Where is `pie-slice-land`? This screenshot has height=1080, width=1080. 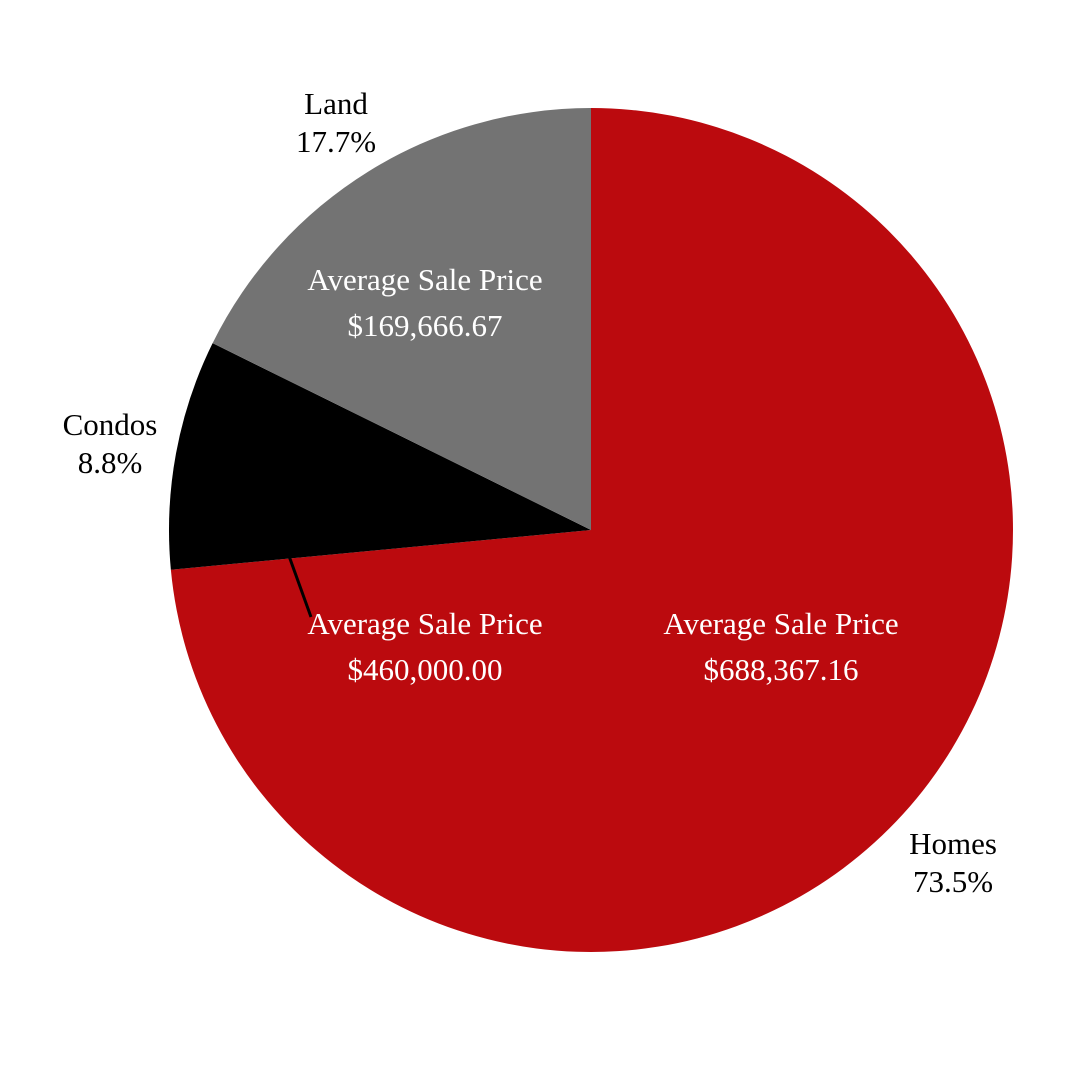
pie-slice-land is located at coordinates (401, 319).